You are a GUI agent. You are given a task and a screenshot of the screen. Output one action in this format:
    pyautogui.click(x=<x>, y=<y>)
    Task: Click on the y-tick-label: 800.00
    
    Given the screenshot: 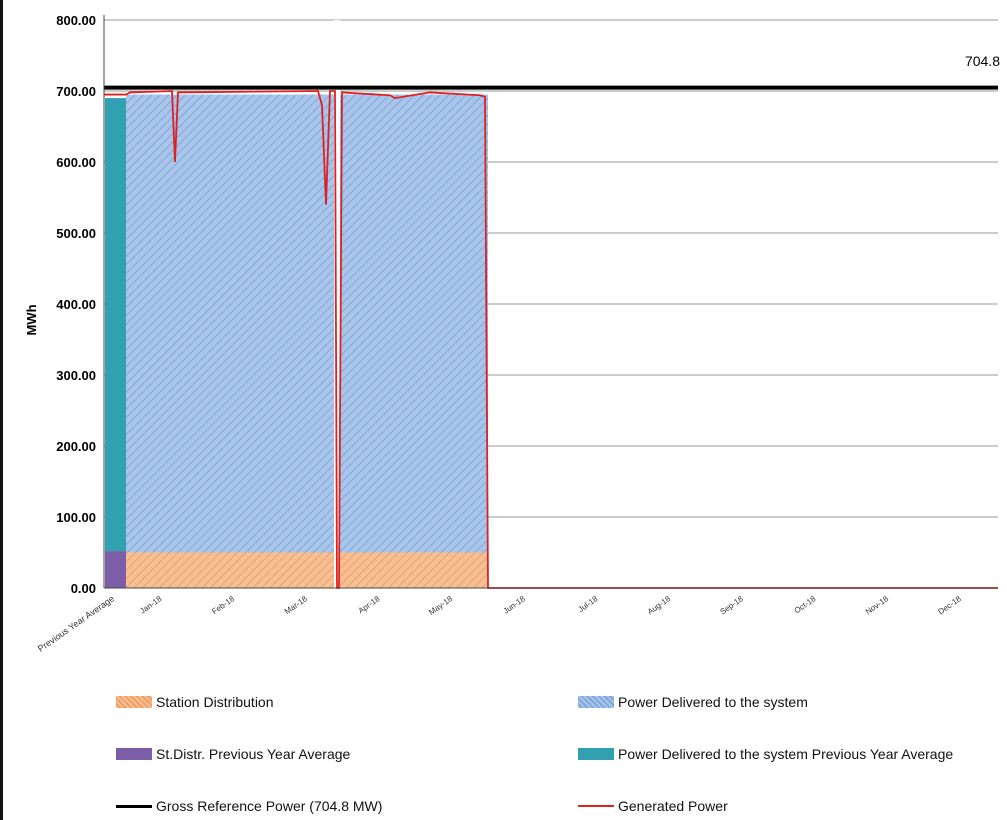 What is the action you would take?
    pyautogui.click(x=76, y=20)
    